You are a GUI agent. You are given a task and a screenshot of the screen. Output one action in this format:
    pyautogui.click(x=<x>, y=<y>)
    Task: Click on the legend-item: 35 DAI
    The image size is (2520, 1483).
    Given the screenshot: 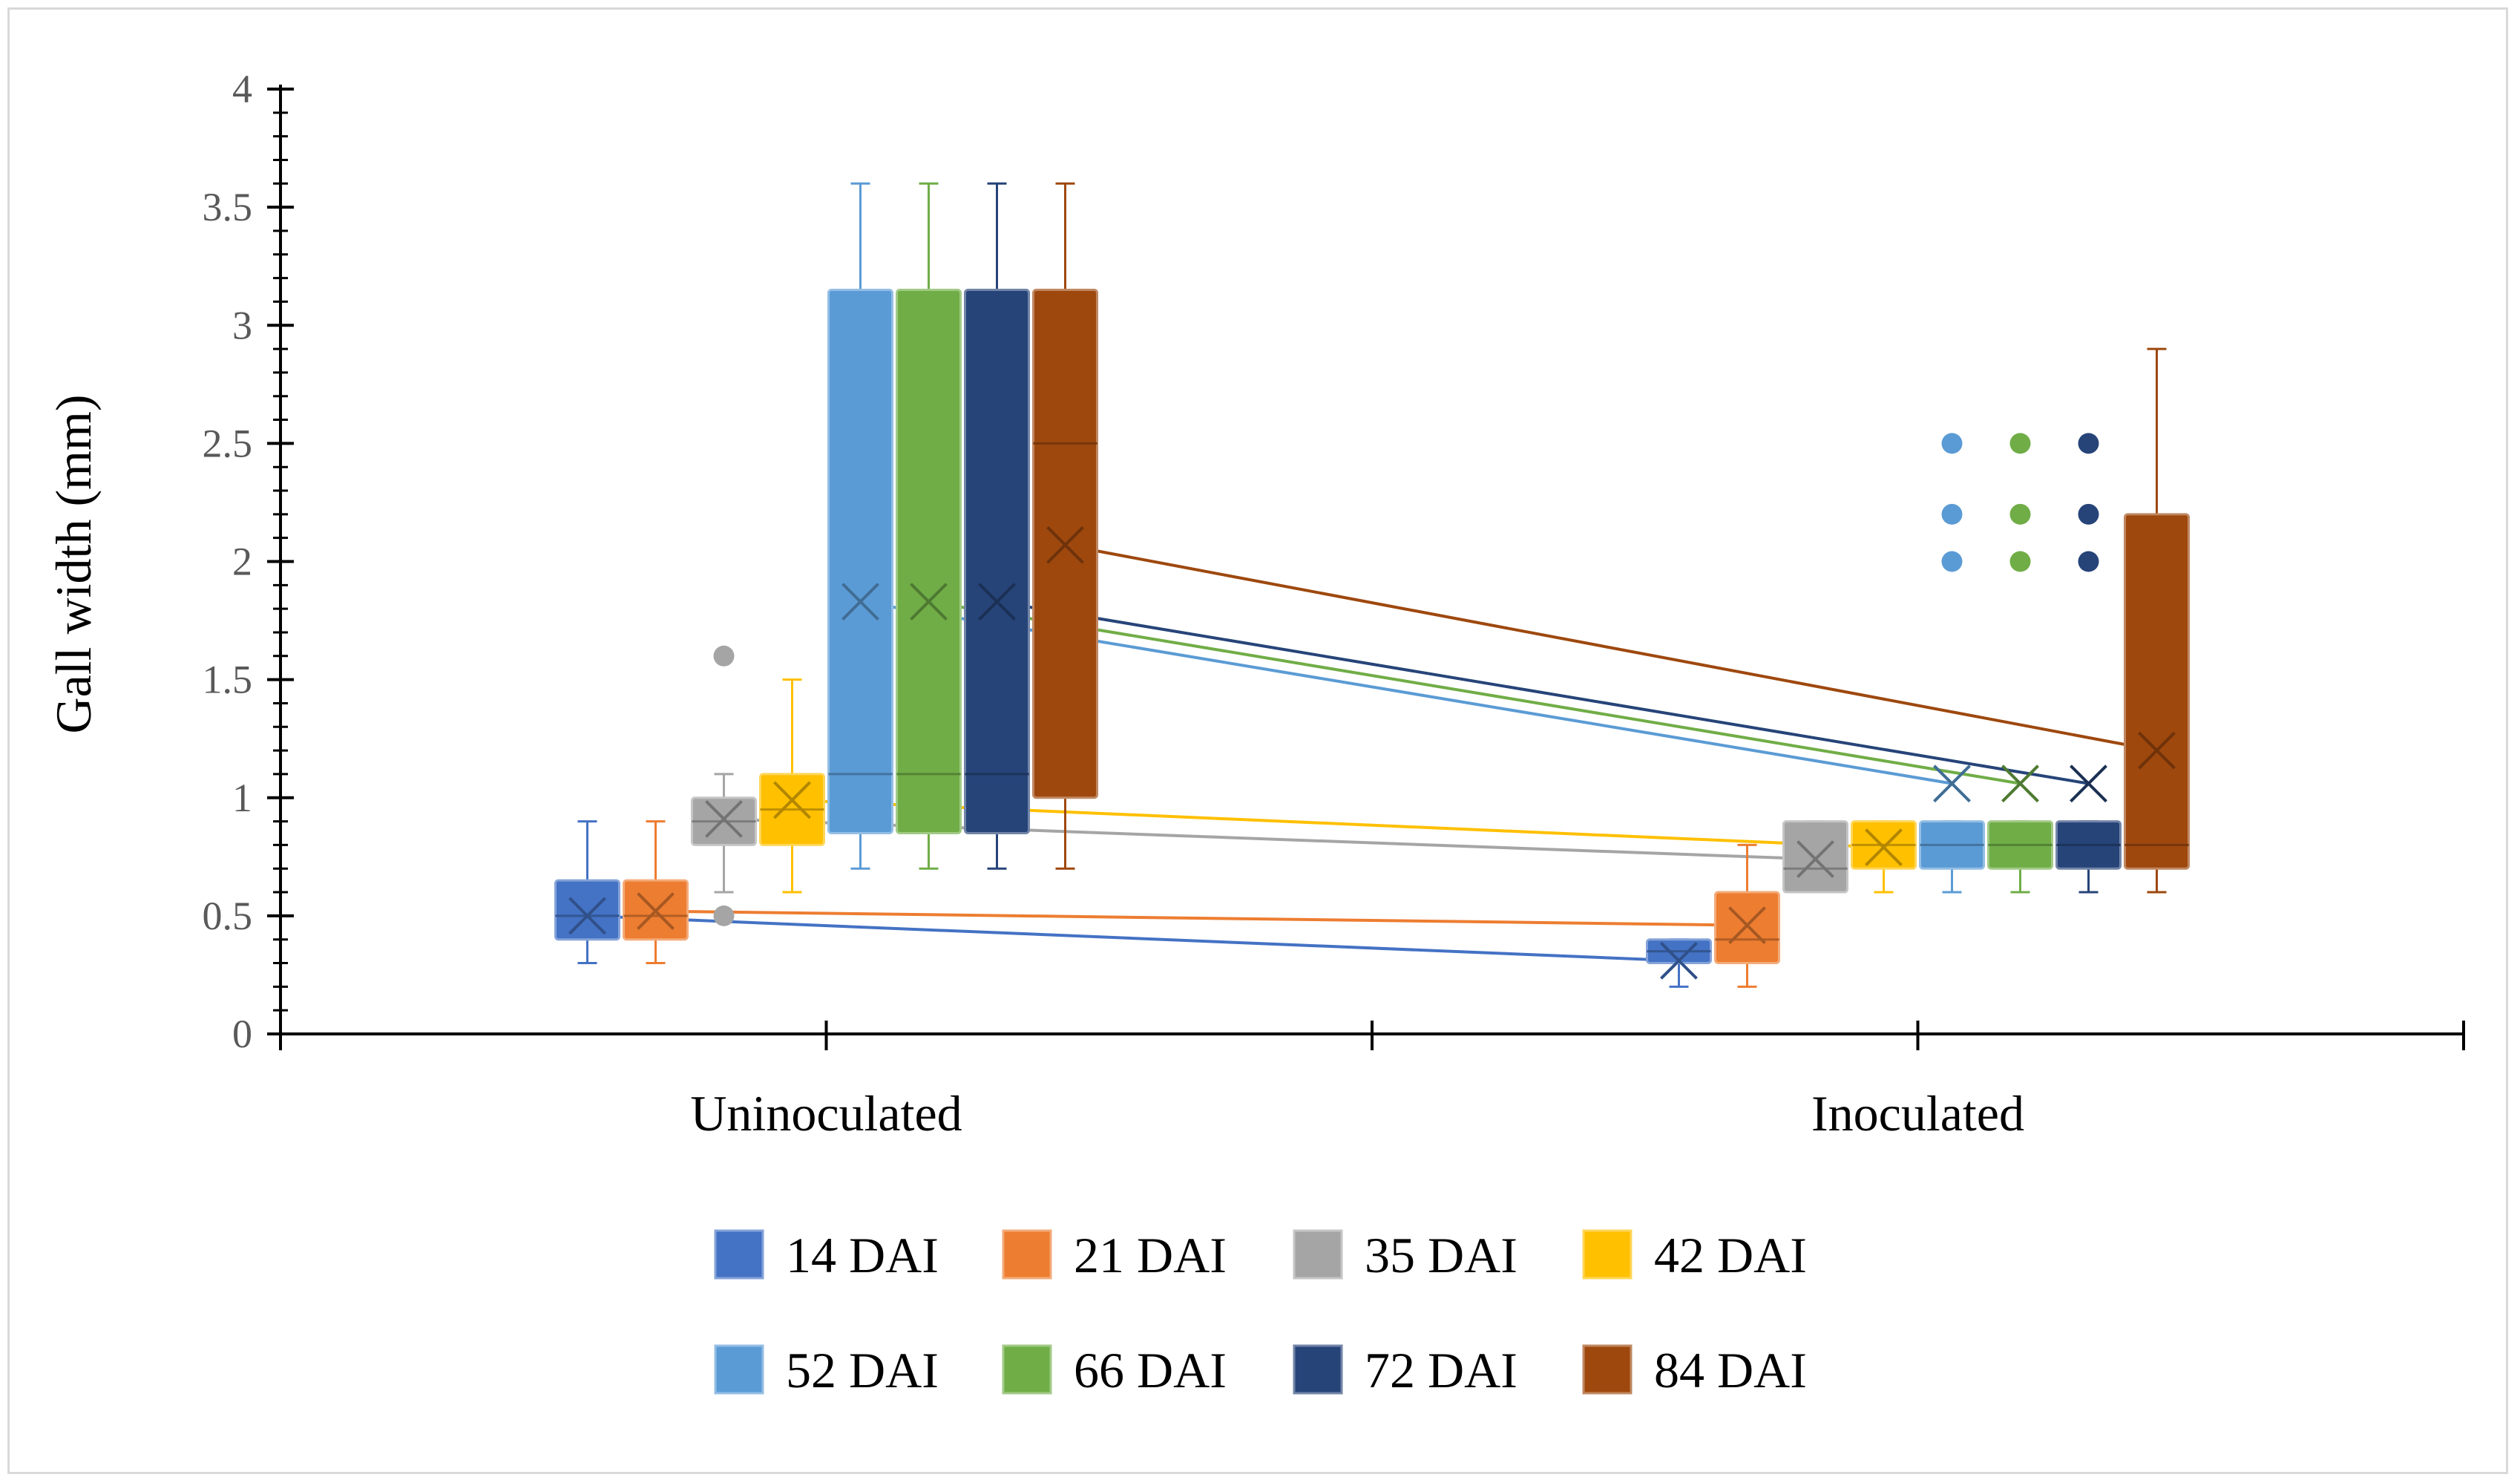 What is the action you would take?
    pyautogui.click(x=1405, y=1255)
    